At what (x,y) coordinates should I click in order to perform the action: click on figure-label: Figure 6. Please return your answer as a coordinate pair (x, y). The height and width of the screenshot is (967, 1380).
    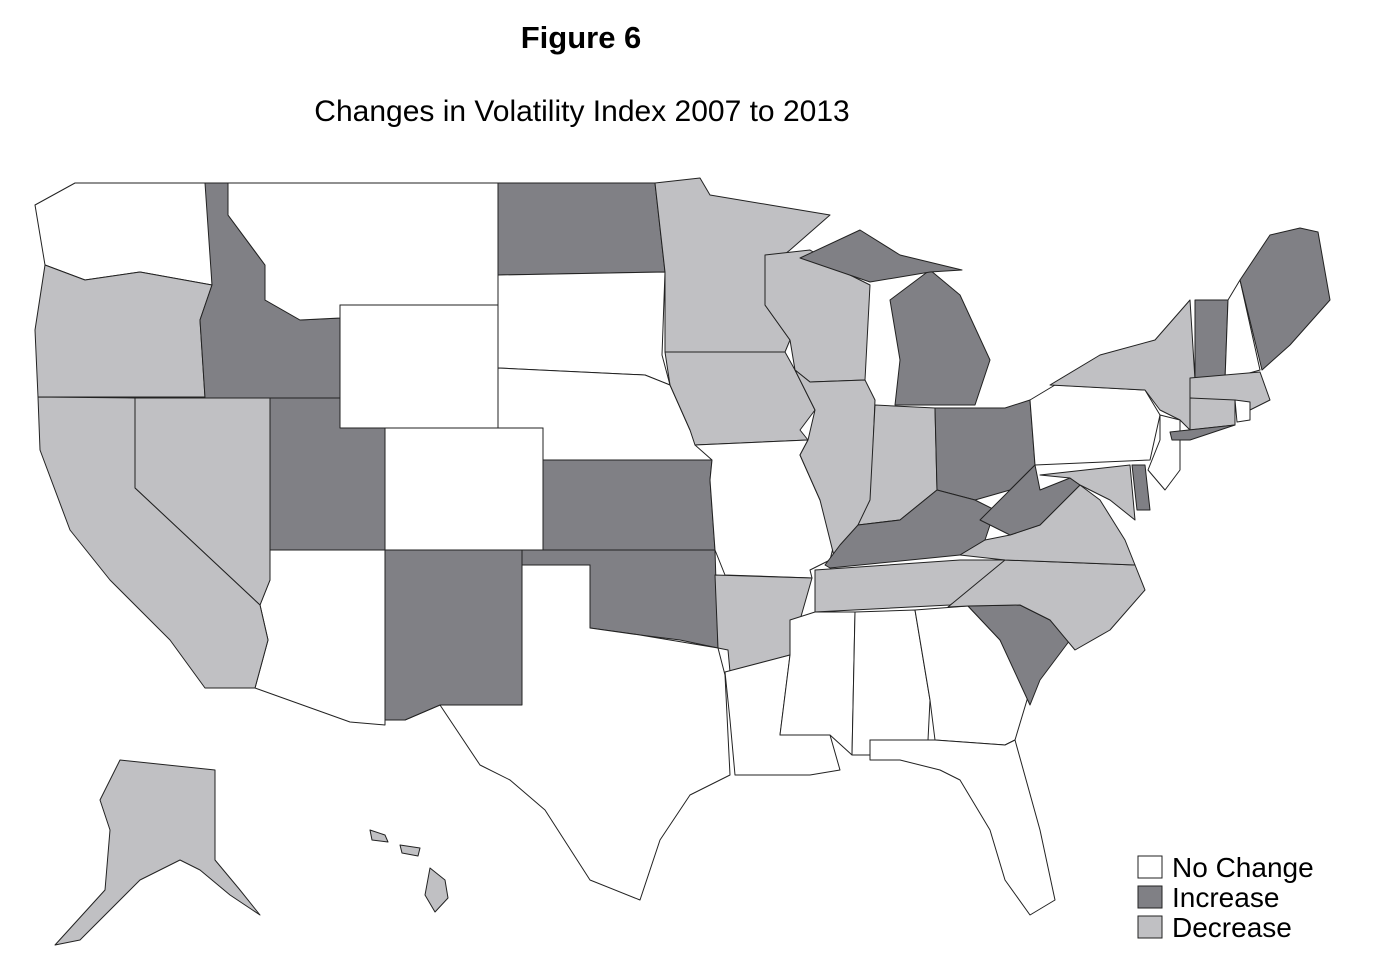
    Looking at the image, I should click on (581, 37).